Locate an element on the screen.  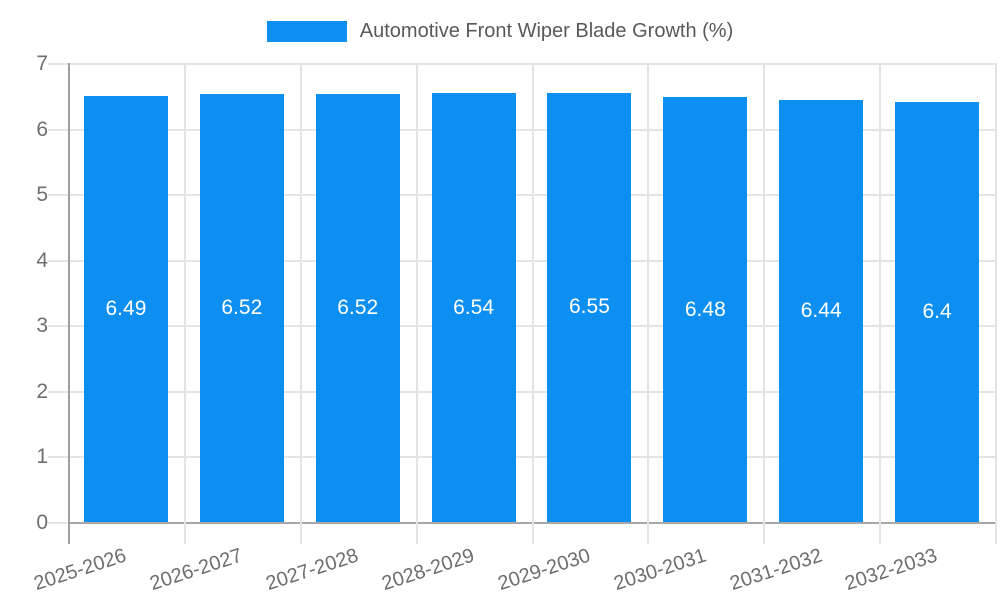
x-axis-tick-label: 2031-2032 is located at coordinates (775, 570).